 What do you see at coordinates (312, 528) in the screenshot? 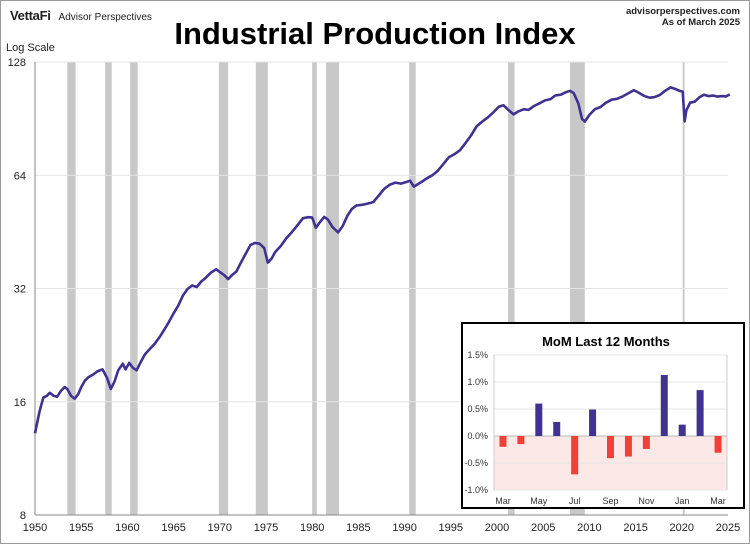
I see `x-tick-label: 1980` at bounding box center [312, 528].